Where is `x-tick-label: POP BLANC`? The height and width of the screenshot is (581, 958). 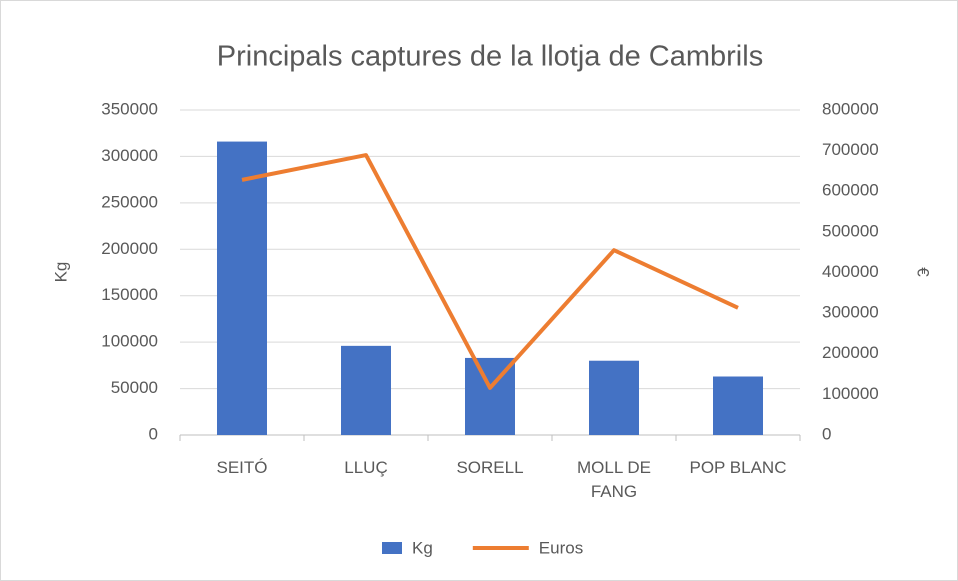 x-tick-label: POP BLANC is located at coordinates (738, 467).